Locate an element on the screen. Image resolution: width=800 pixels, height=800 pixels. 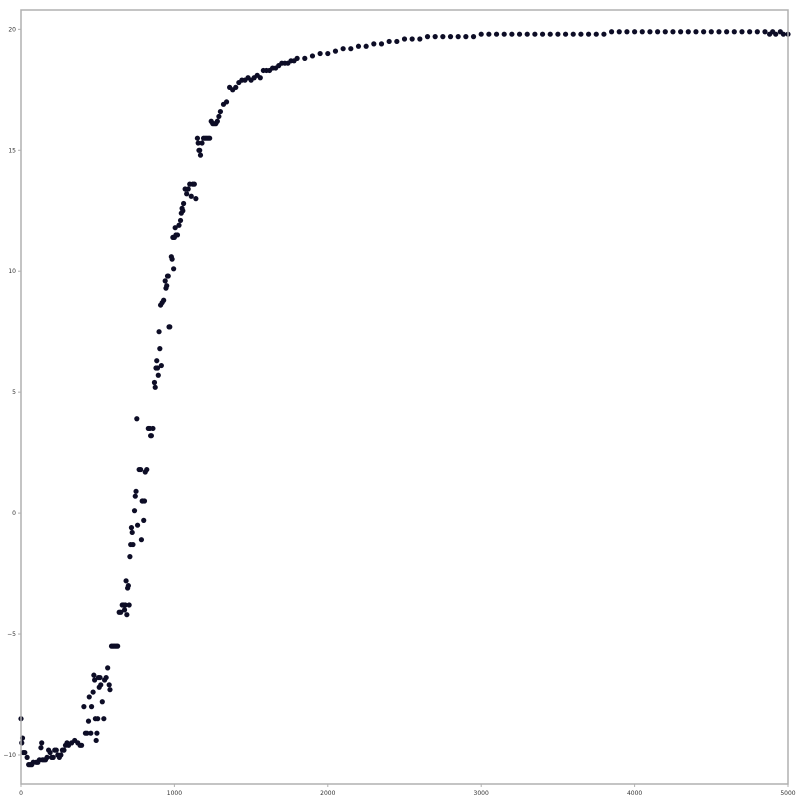
x-tick-label: 4000 is located at coordinates (634, 793).